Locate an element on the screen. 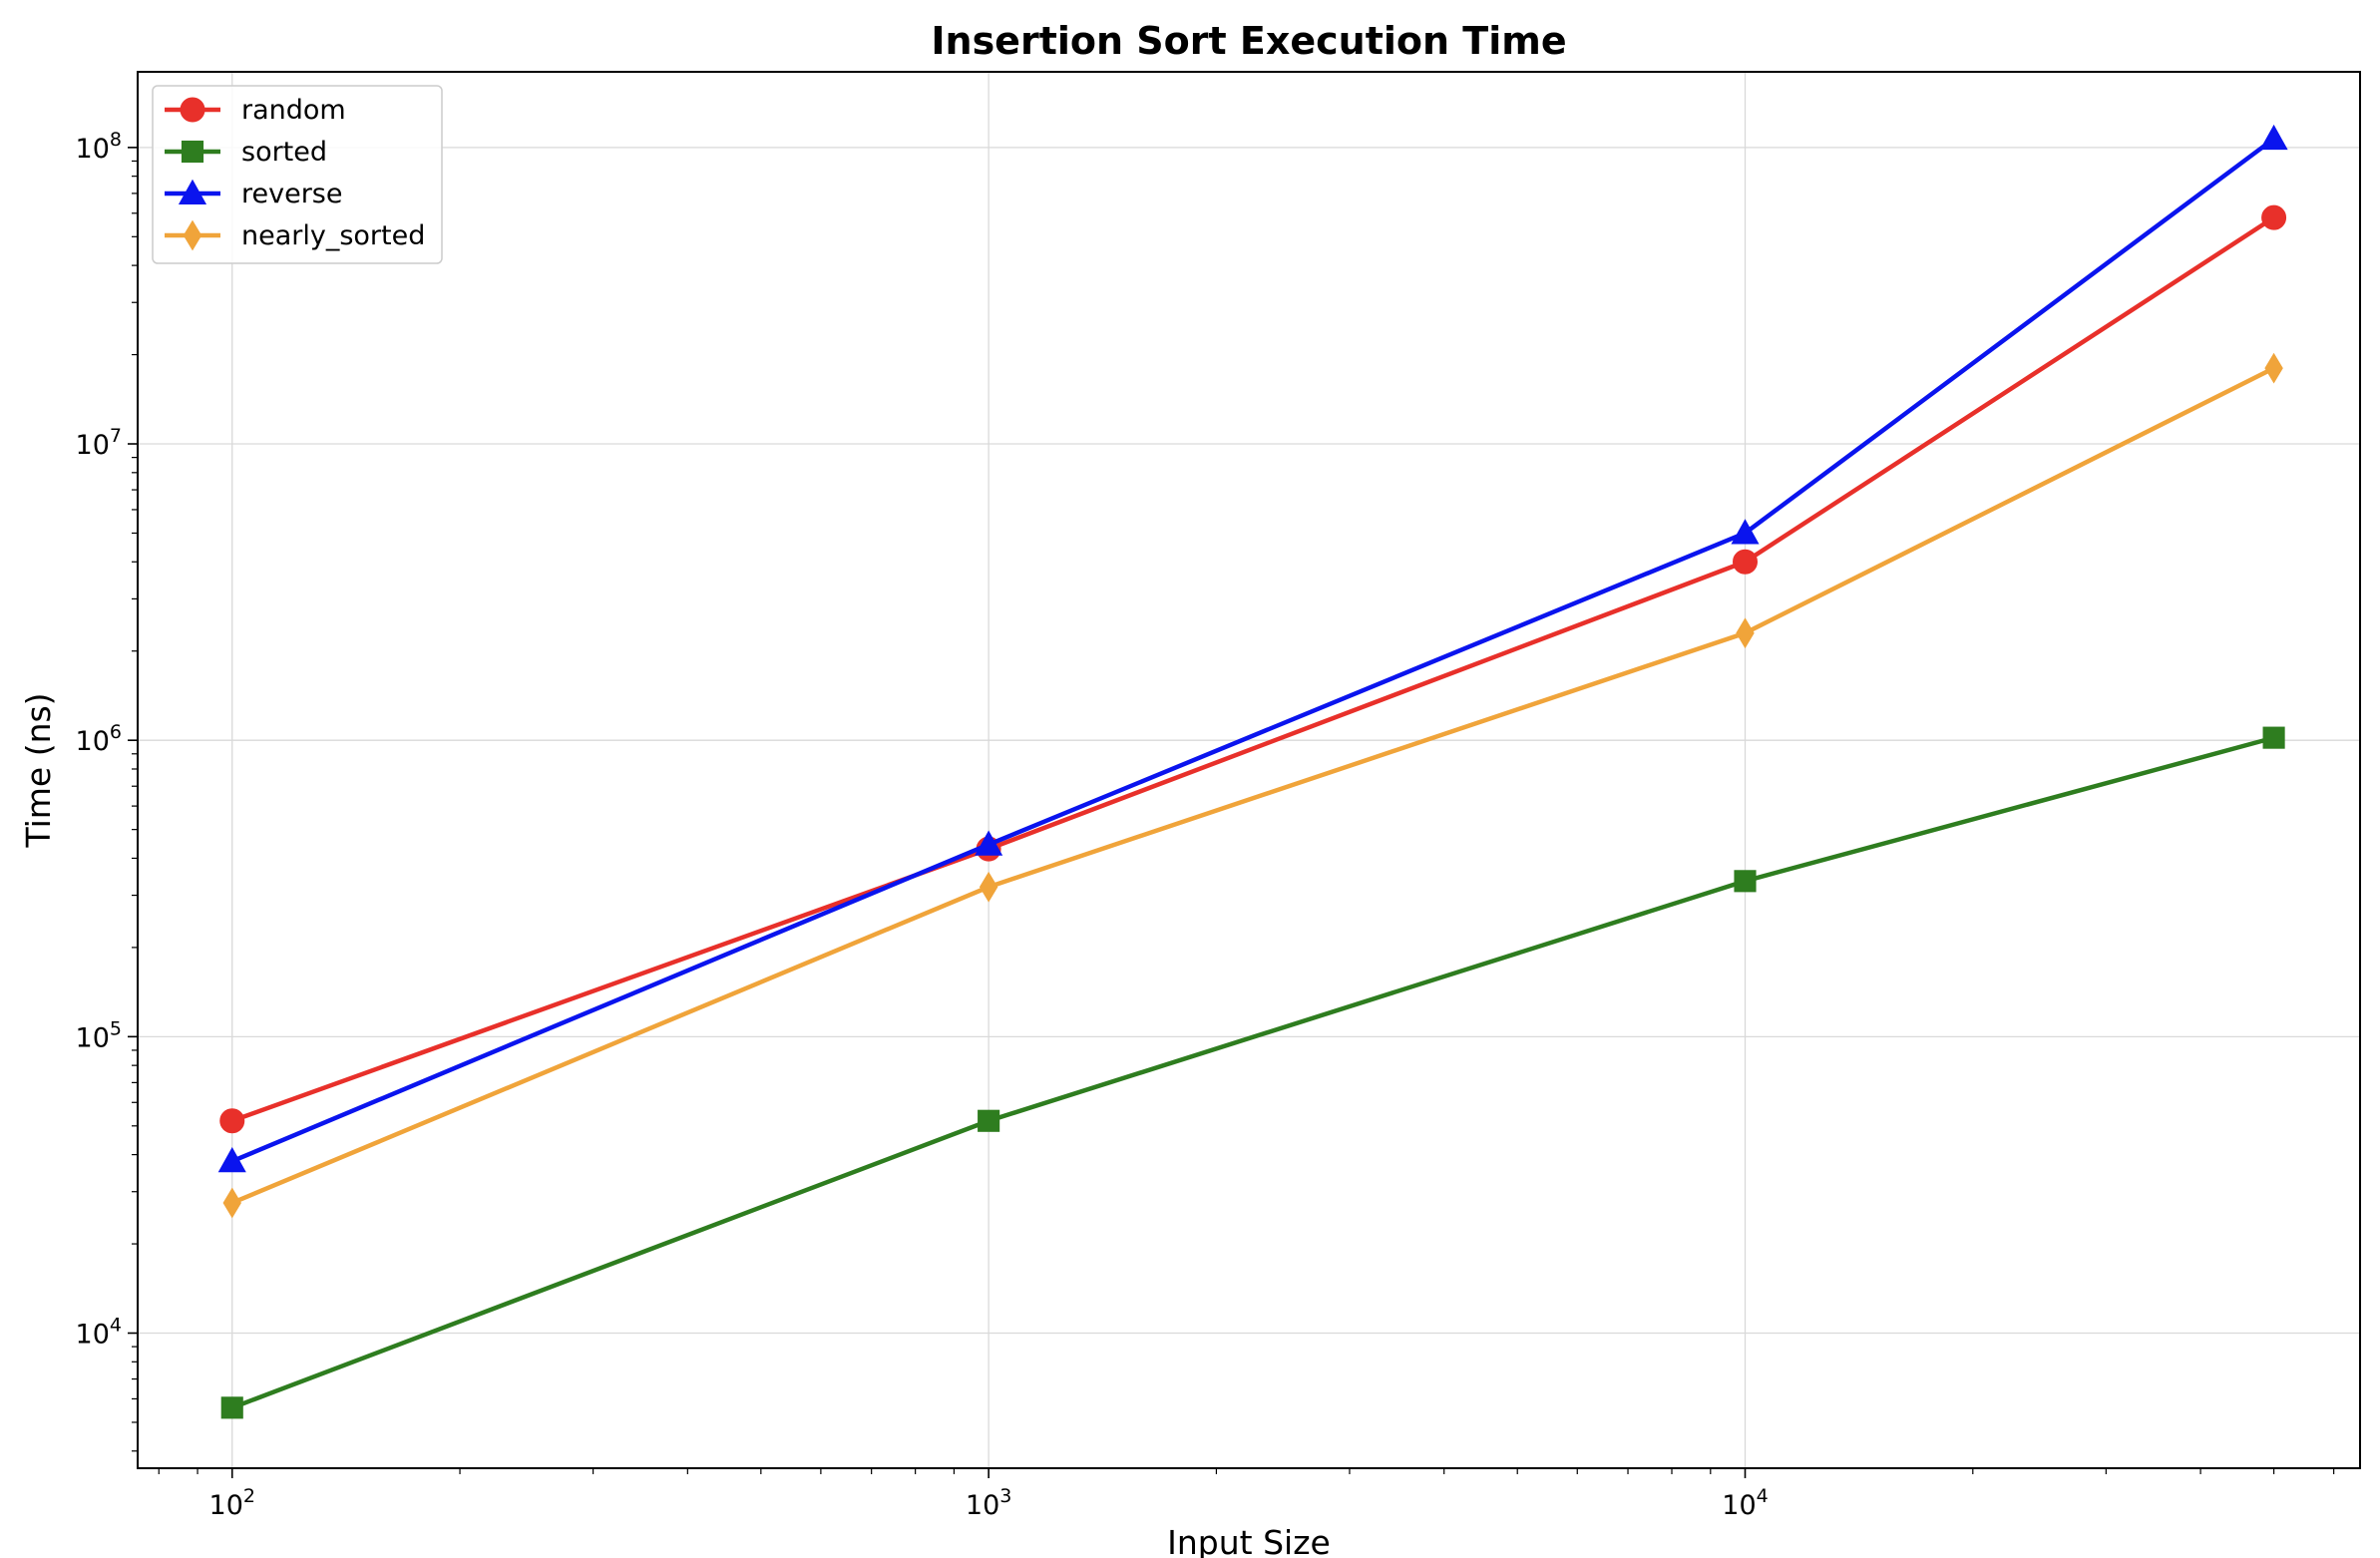  y-tick-label-exponent: 7 is located at coordinates (116, 436).